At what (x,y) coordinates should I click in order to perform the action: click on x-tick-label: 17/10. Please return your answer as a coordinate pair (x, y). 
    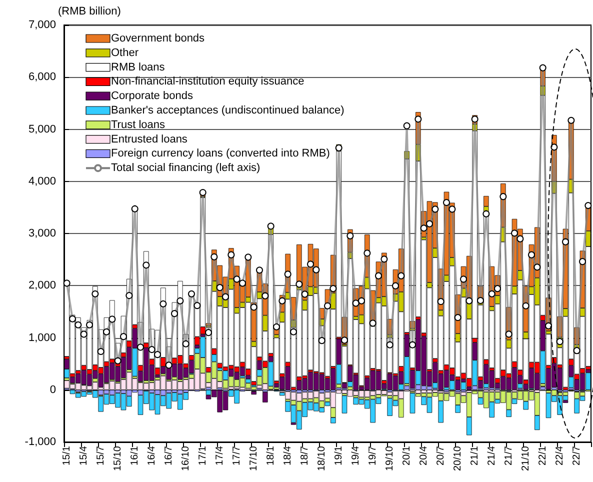
    Looking at the image, I should click on (254, 459).